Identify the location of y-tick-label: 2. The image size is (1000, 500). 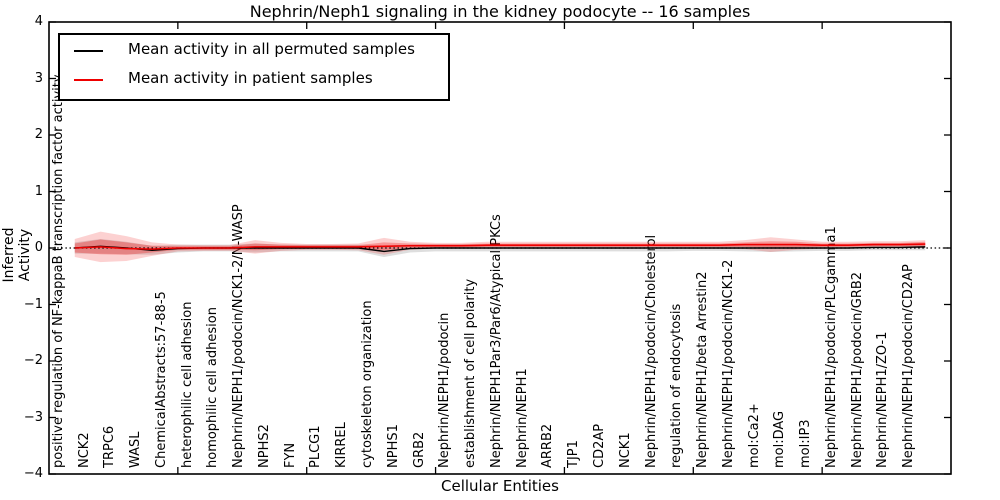
(38, 134).